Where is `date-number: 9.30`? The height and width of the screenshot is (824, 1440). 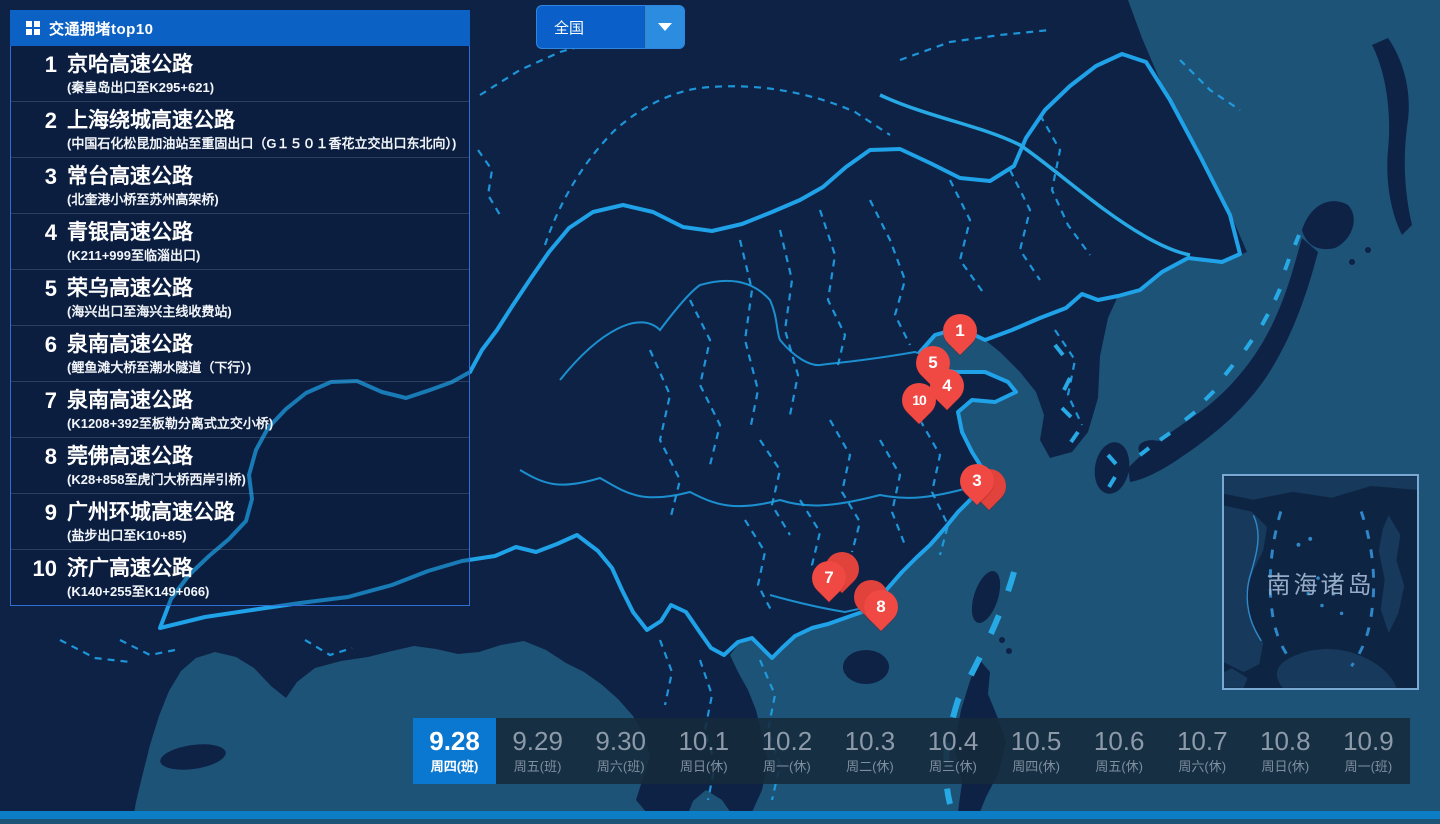
date-number: 9.30 is located at coordinates (620, 741).